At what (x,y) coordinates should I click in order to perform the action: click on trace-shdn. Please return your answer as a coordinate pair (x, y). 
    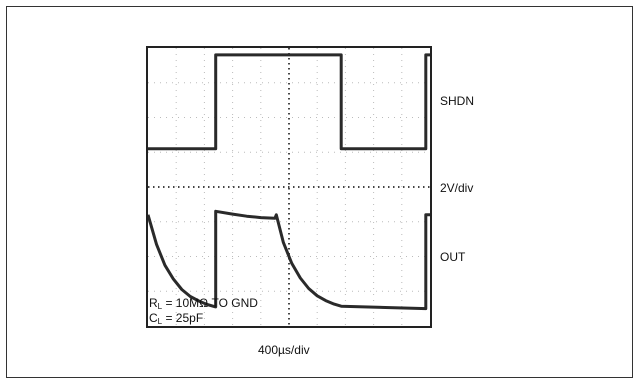
    Looking at the image, I should click on (289, 102).